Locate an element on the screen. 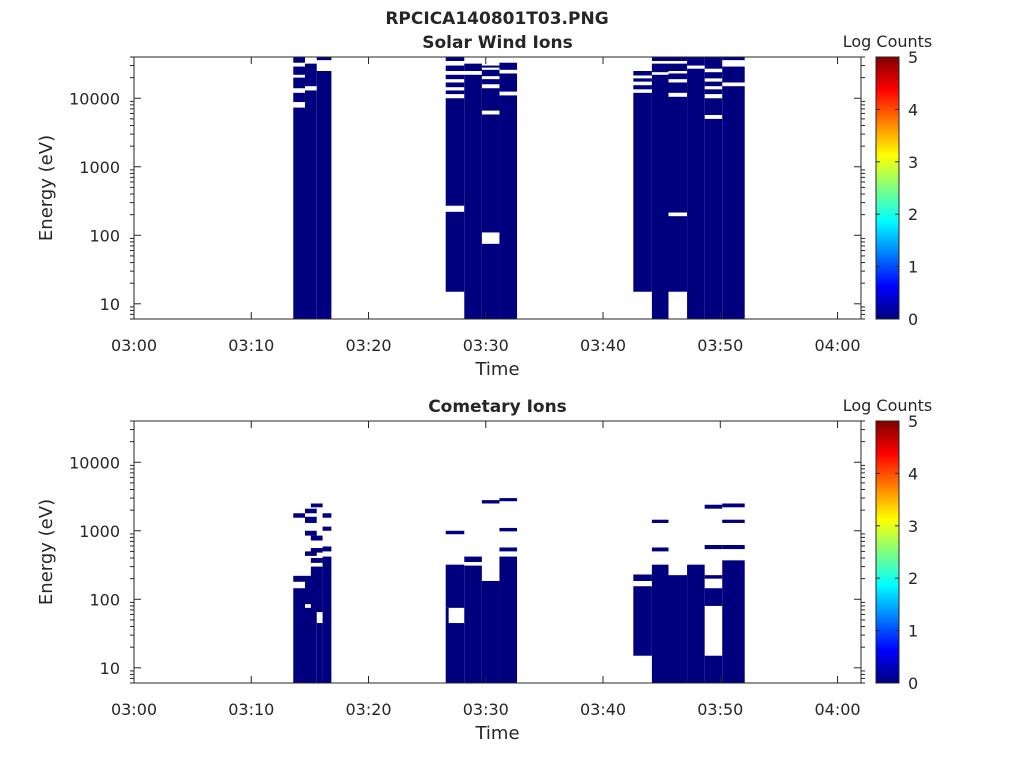 The image size is (1024, 768). cometary-x-tick-label: 03:20 is located at coordinates (368, 709).